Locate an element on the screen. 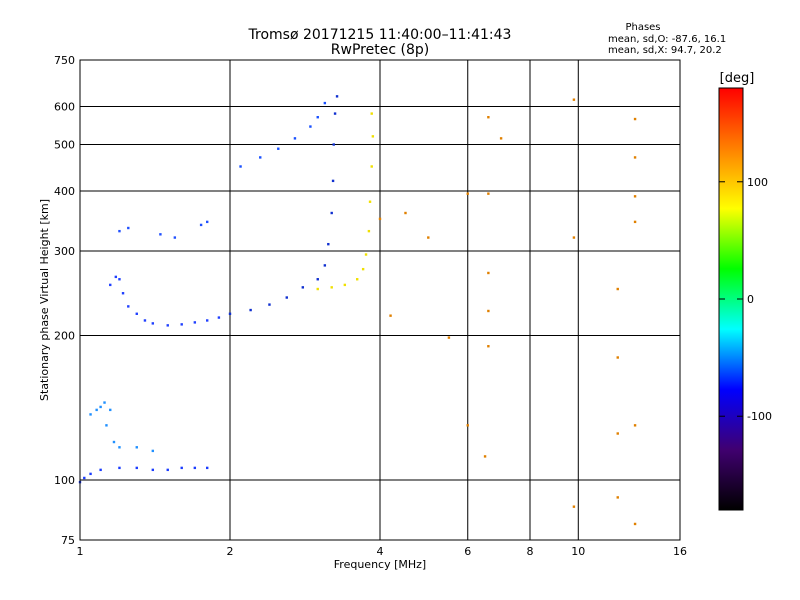  colorbar-tick-label: 0 is located at coordinates (750, 299).